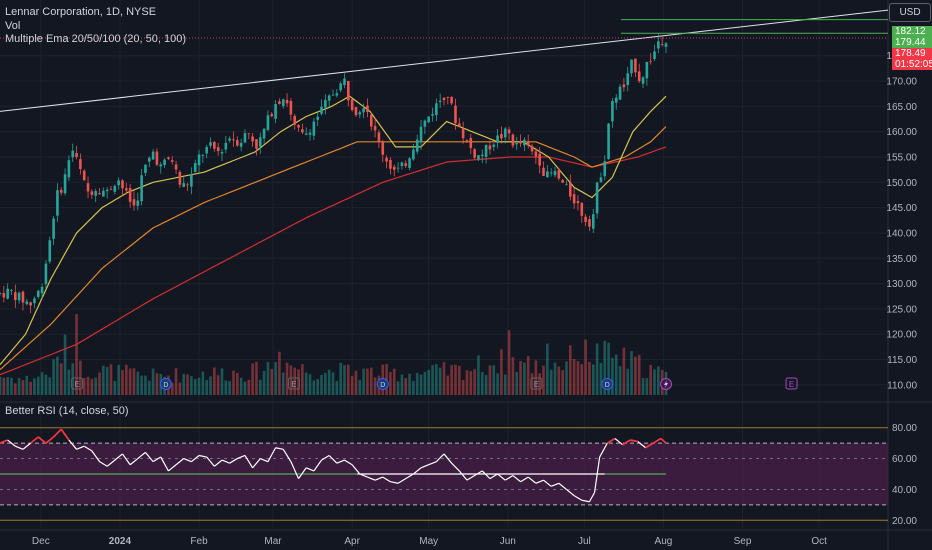 The height and width of the screenshot is (550, 932). Describe the element at coordinates (81, 12) in the screenshot. I see `symbol-title: Lennar Corporation, 1D, NYSE` at that location.